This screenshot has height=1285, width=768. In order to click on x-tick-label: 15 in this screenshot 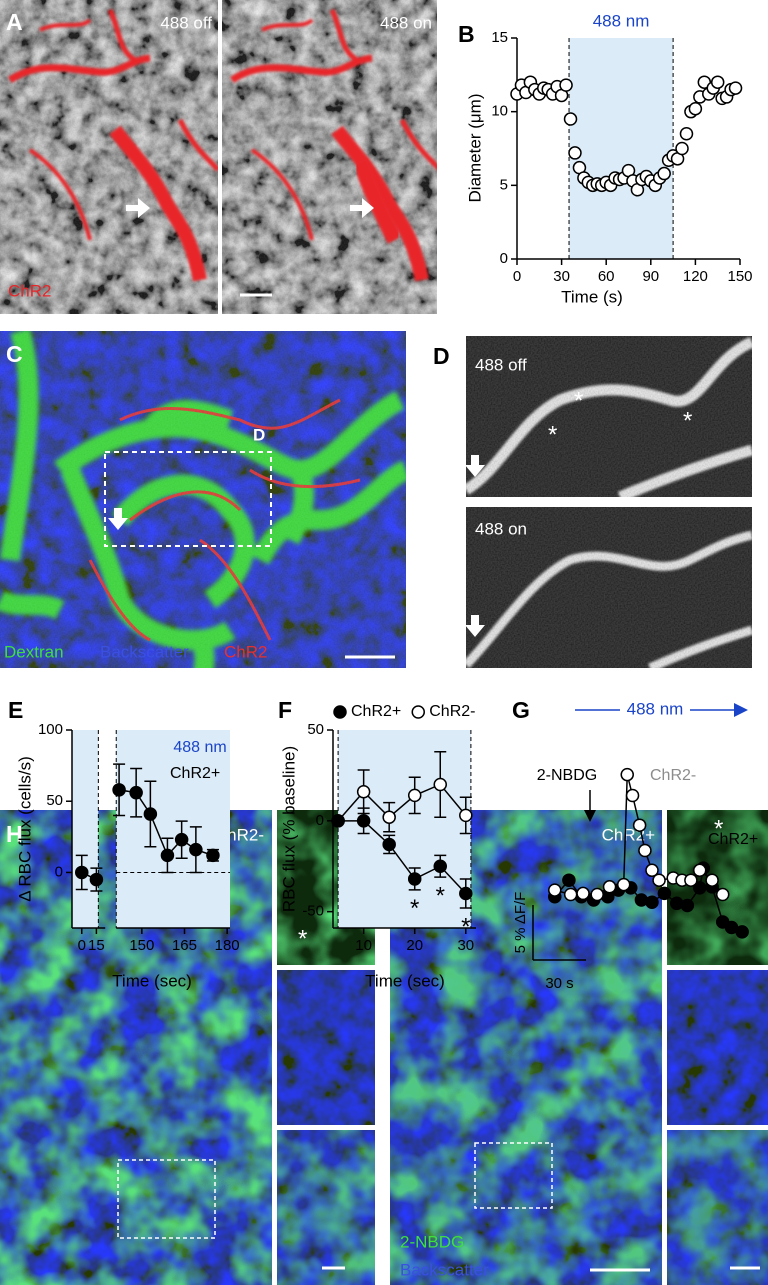, I will do `click(96, 945)`.